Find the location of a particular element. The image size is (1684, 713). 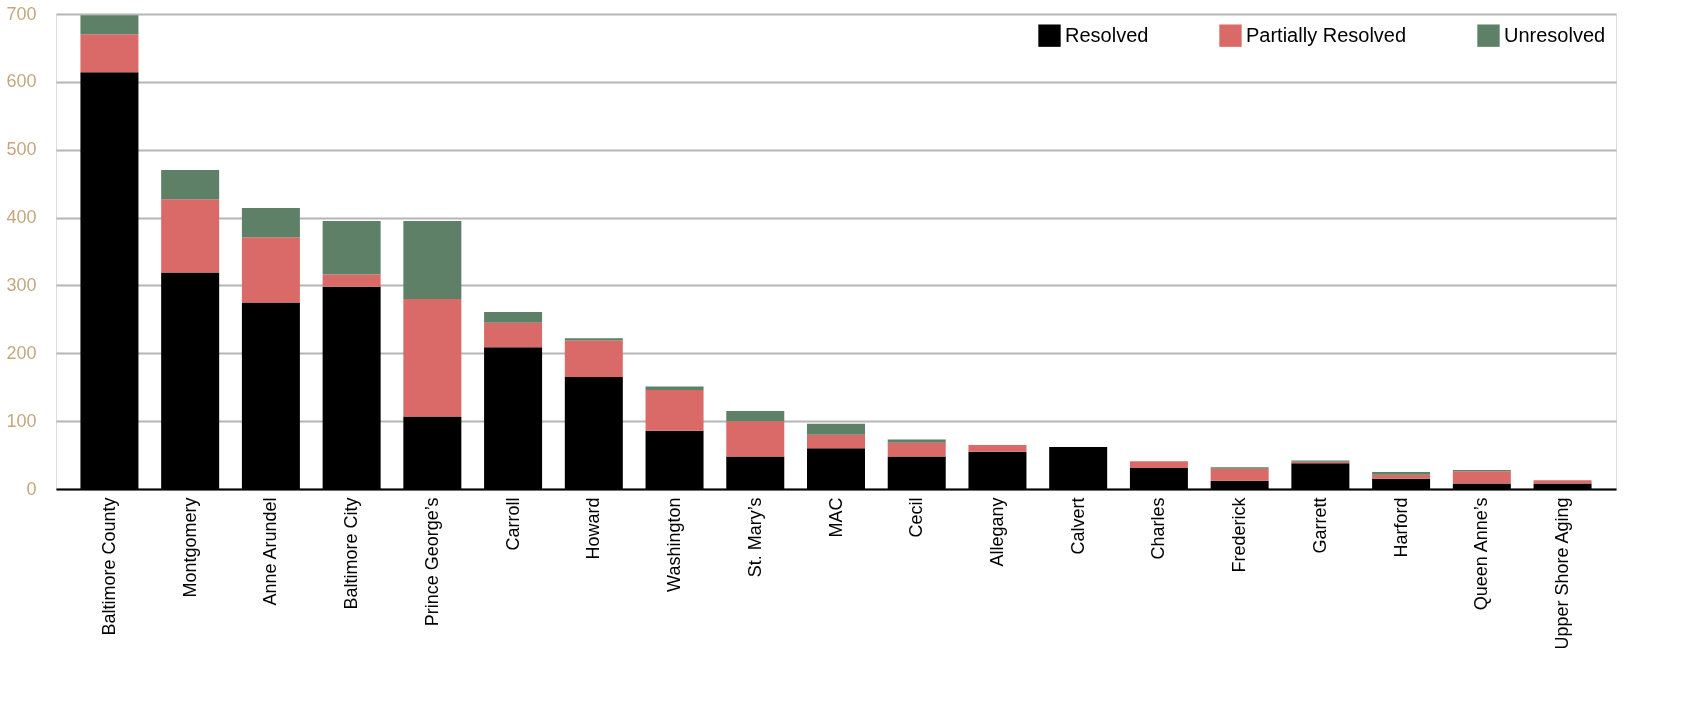

x-tick-label: Harford is located at coordinates (1400, 527).